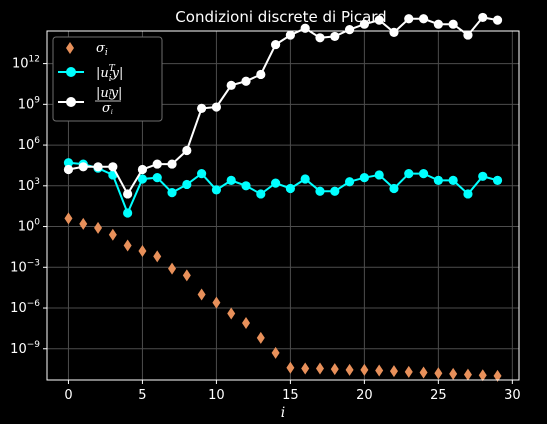 Image resolution: width=547 pixels, height=424 pixels. What do you see at coordinates (280, 17) in the screenshot?
I see `chart-title: Condizioni discrete di Picard` at bounding box center [280, 17].